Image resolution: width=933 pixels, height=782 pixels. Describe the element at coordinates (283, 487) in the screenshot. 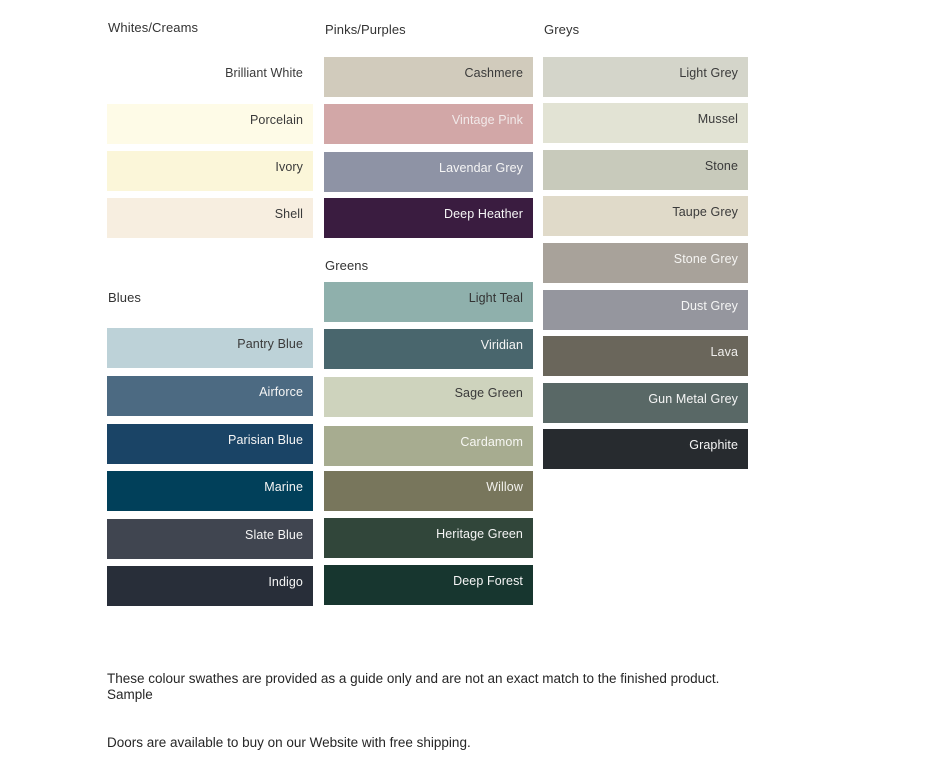

I see `swatch-label: Marine` at that location.